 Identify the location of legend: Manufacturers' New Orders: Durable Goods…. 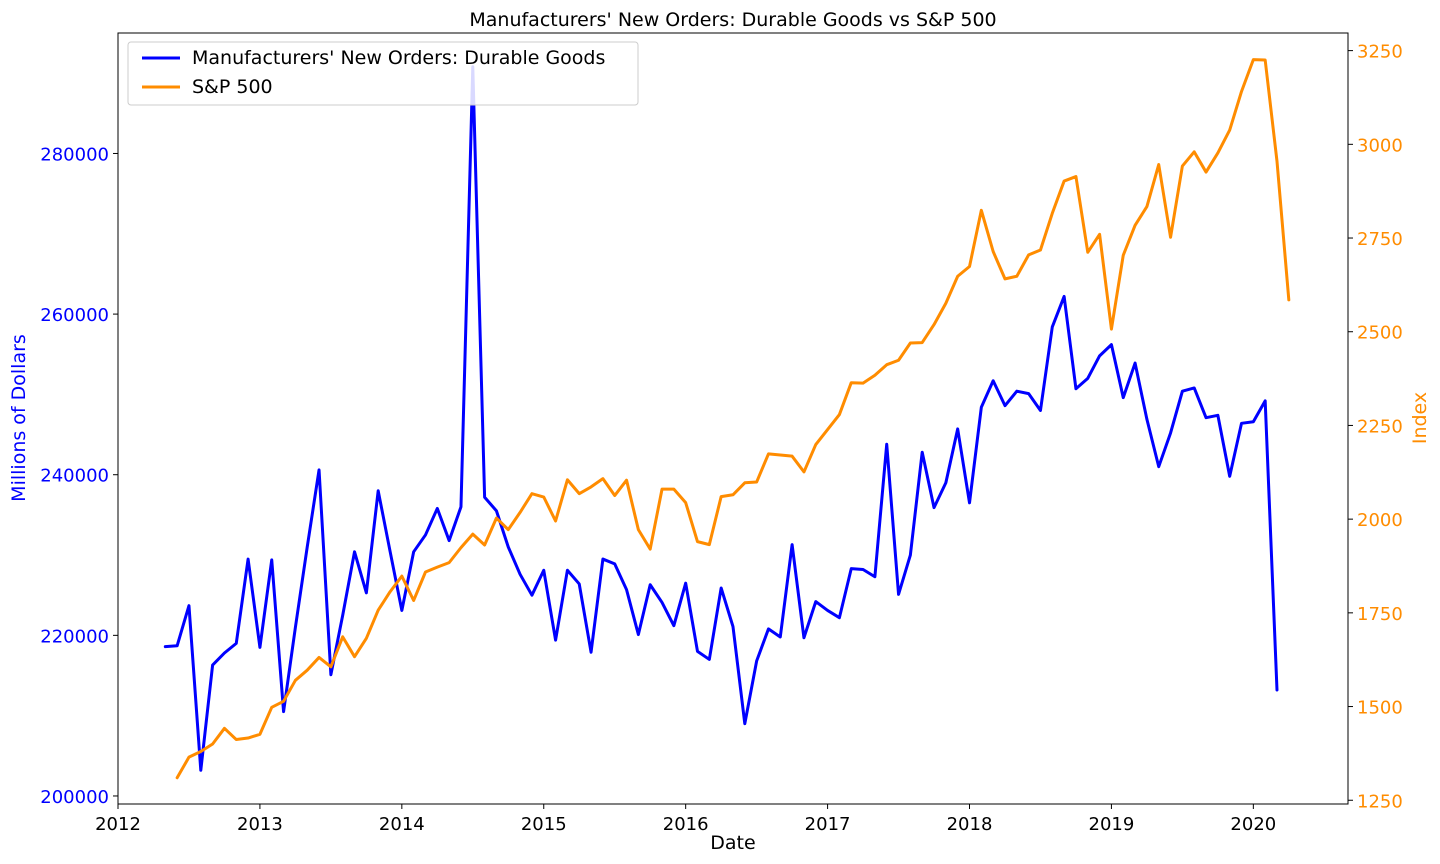
(383, 73).